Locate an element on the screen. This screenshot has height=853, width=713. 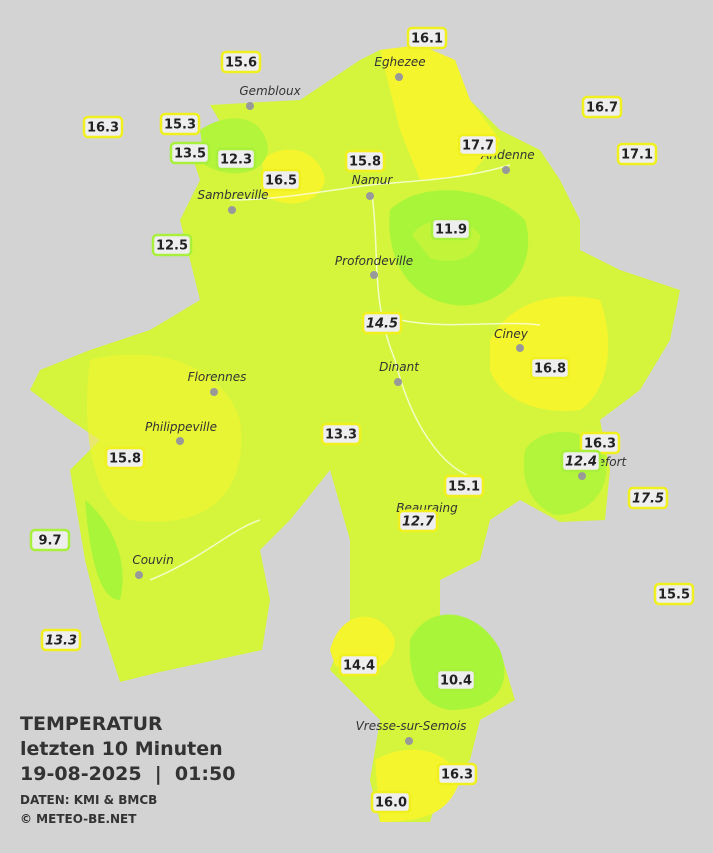
station-value: 15.1 is located at coordinates (464, 487).